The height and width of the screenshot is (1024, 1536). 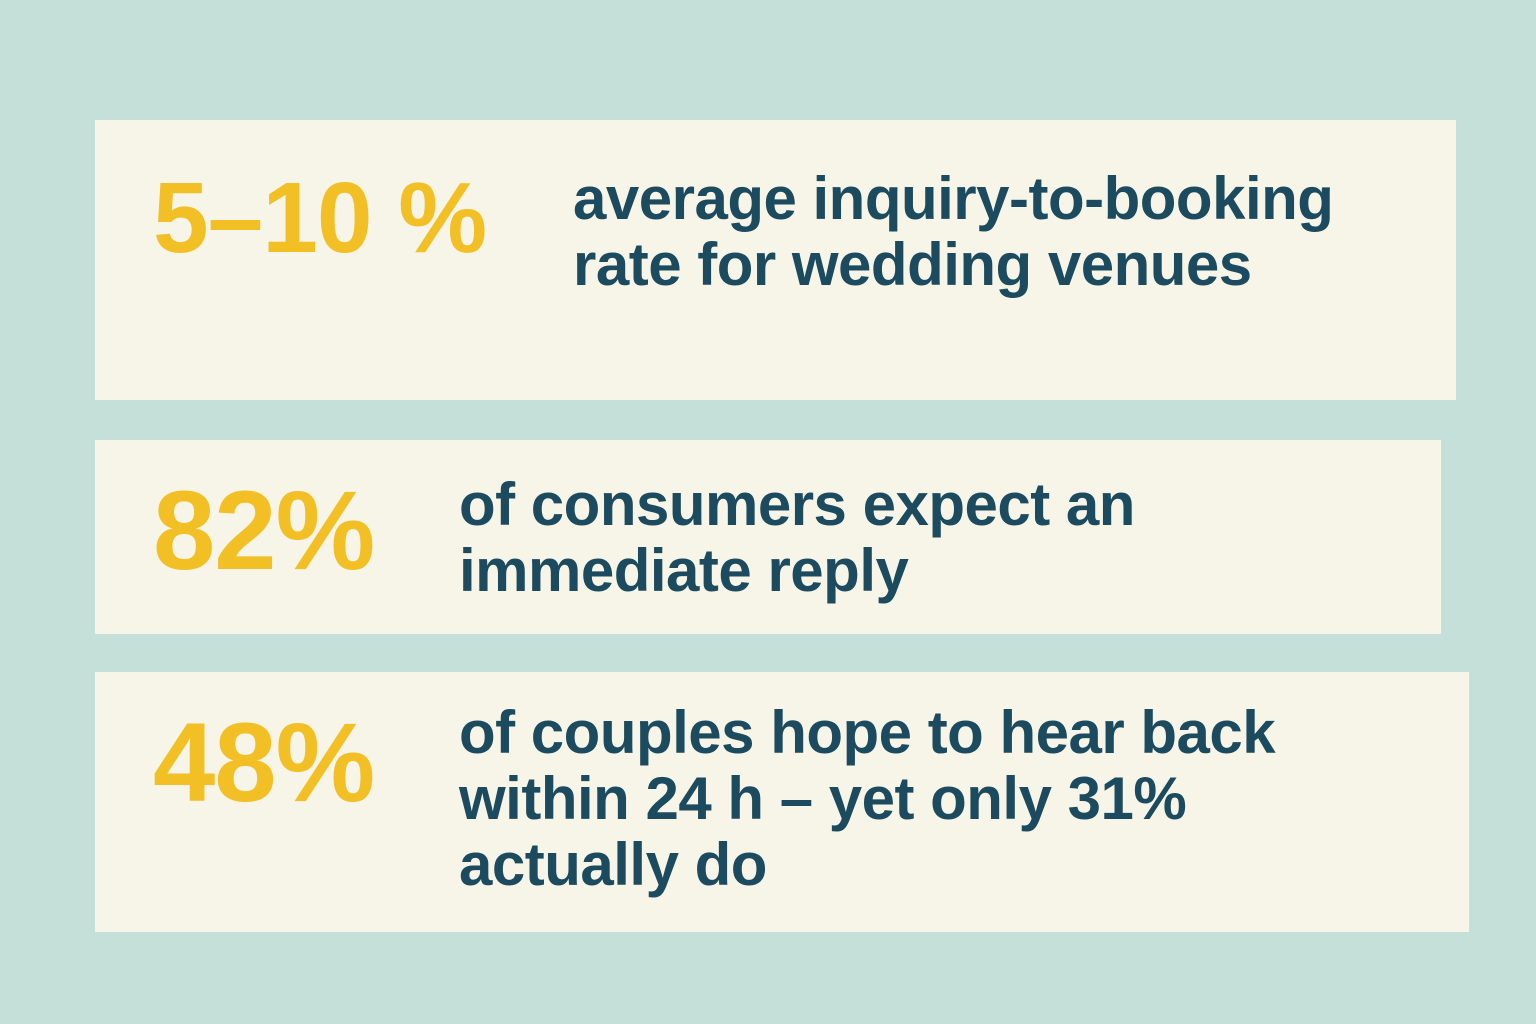 What do you see at coordinates (320, 218) in the screenshot?
I see `stat-value: 5–10 %` at bounding box center [320, 218].